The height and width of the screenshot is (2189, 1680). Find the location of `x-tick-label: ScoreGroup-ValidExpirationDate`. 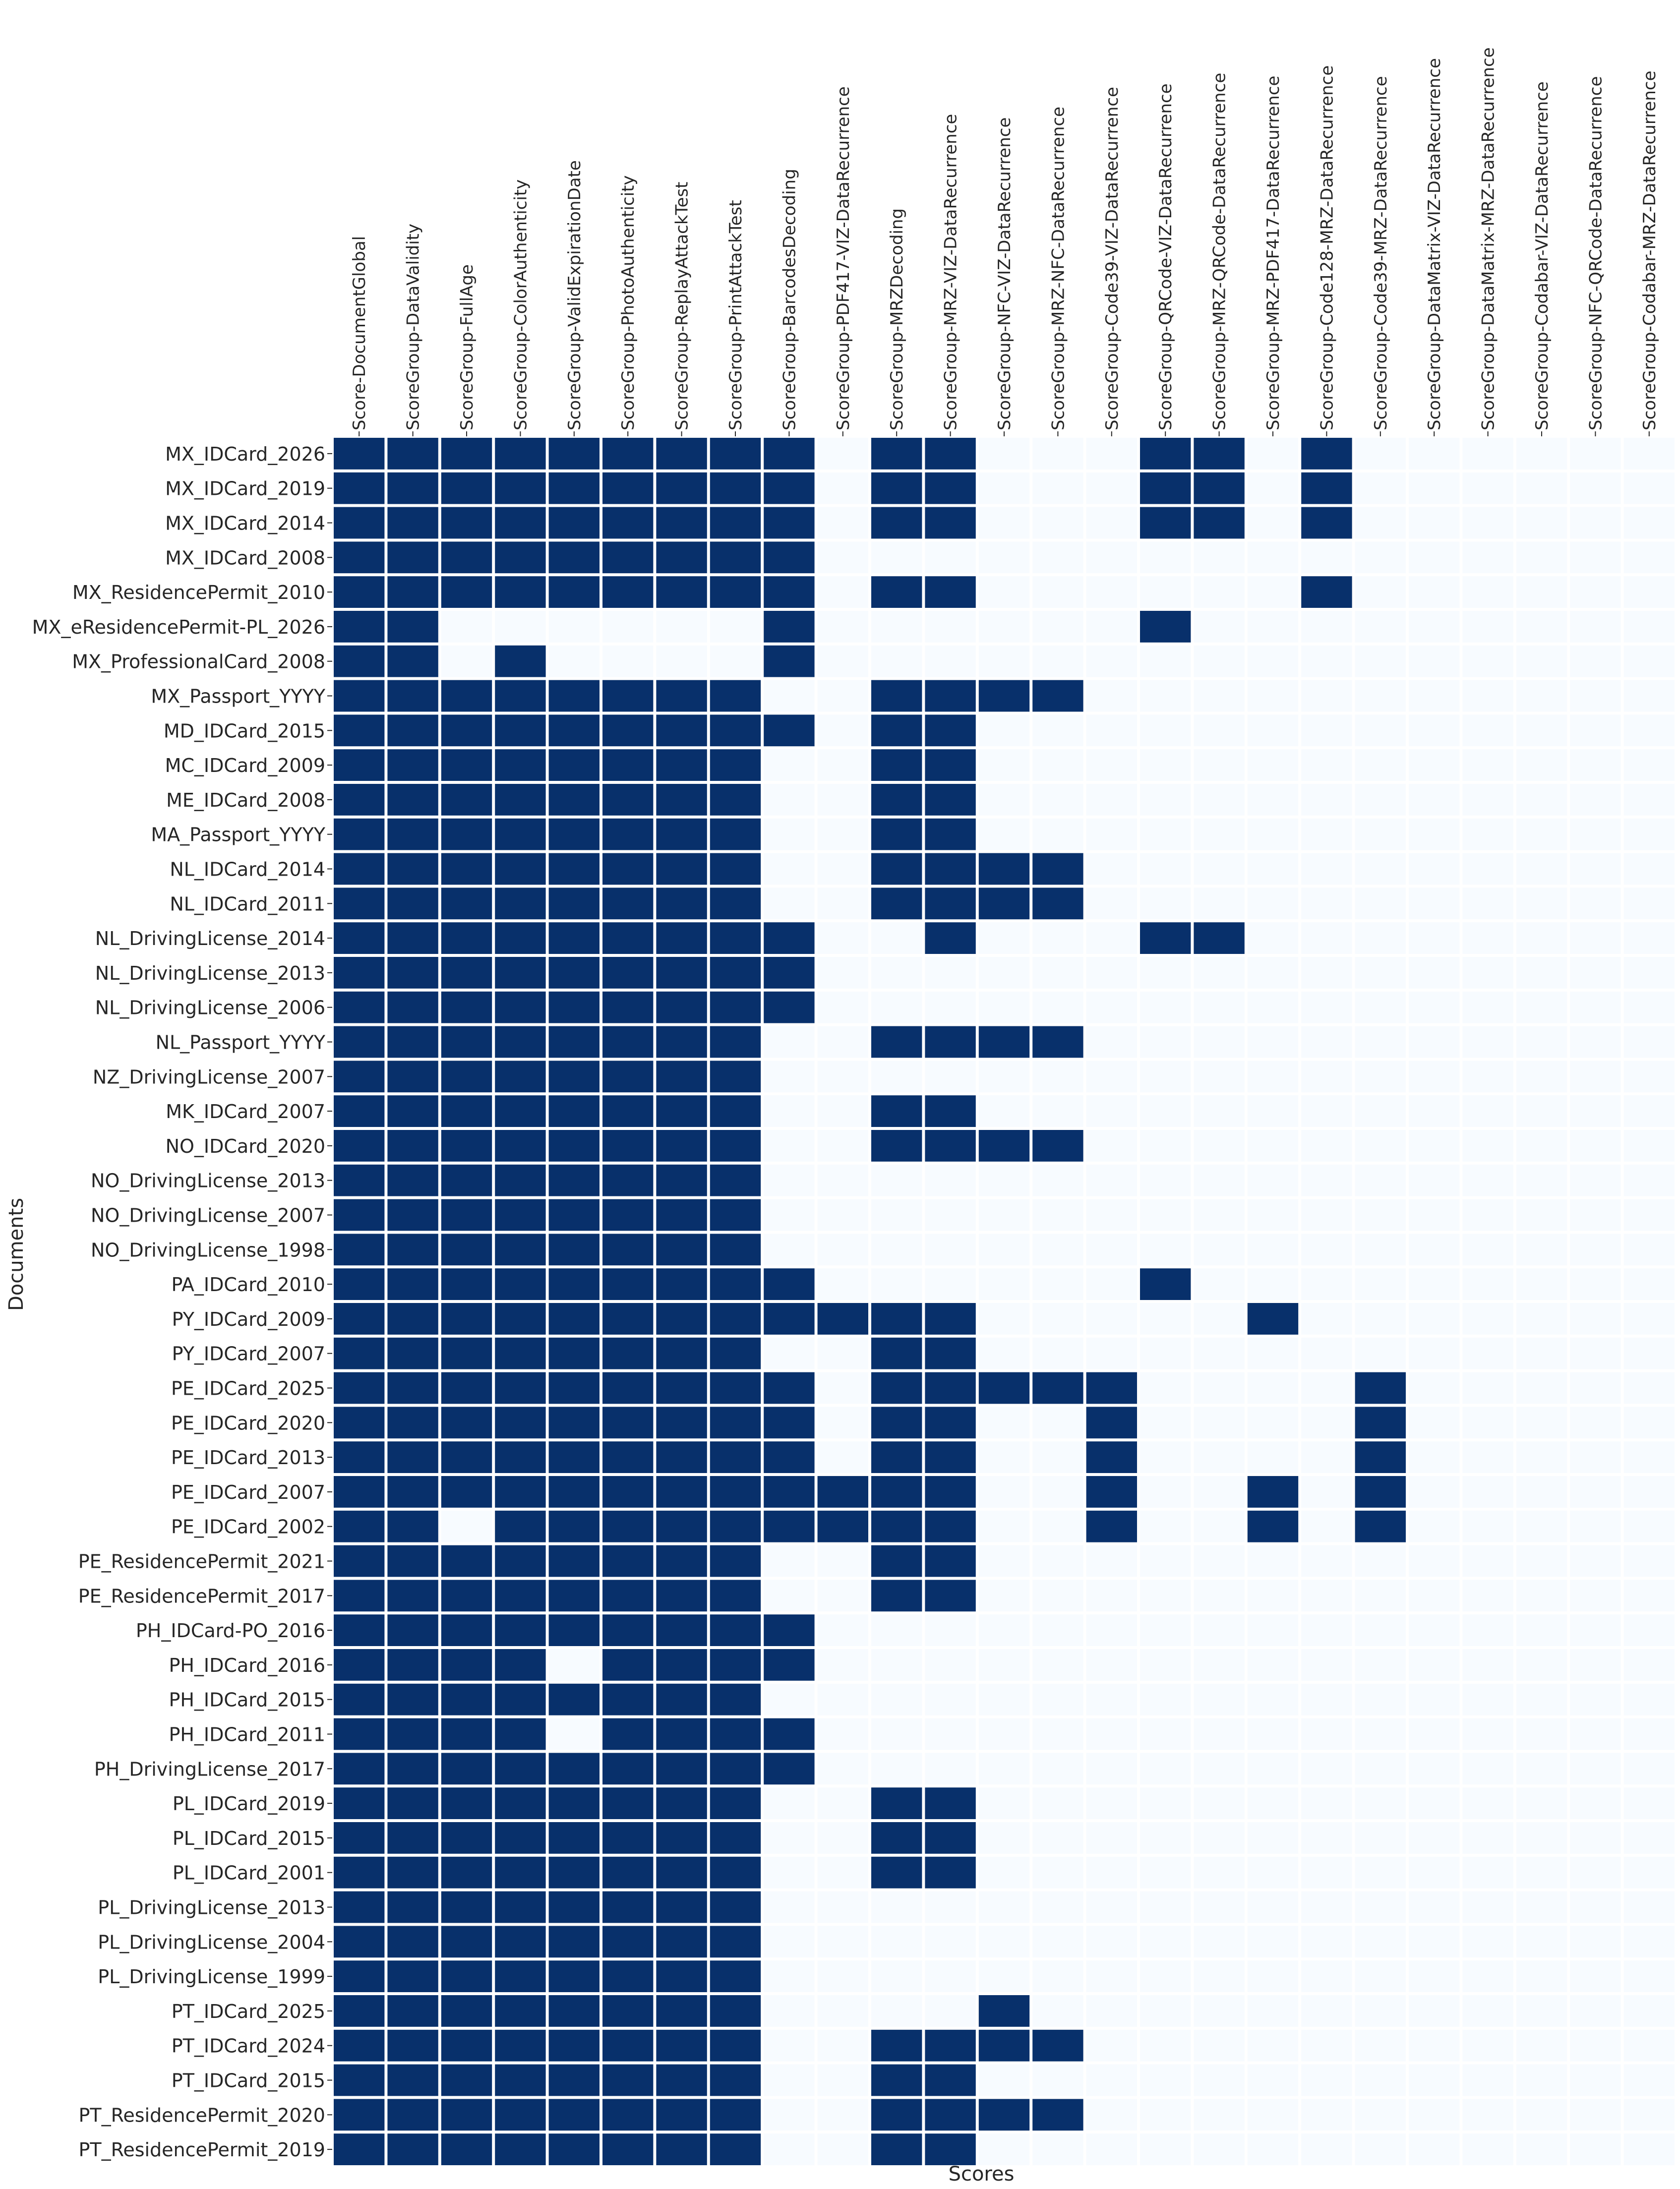

x-tick-label: ScoreGroup-ValidExpirationDate is located at coordinates (575, 295).